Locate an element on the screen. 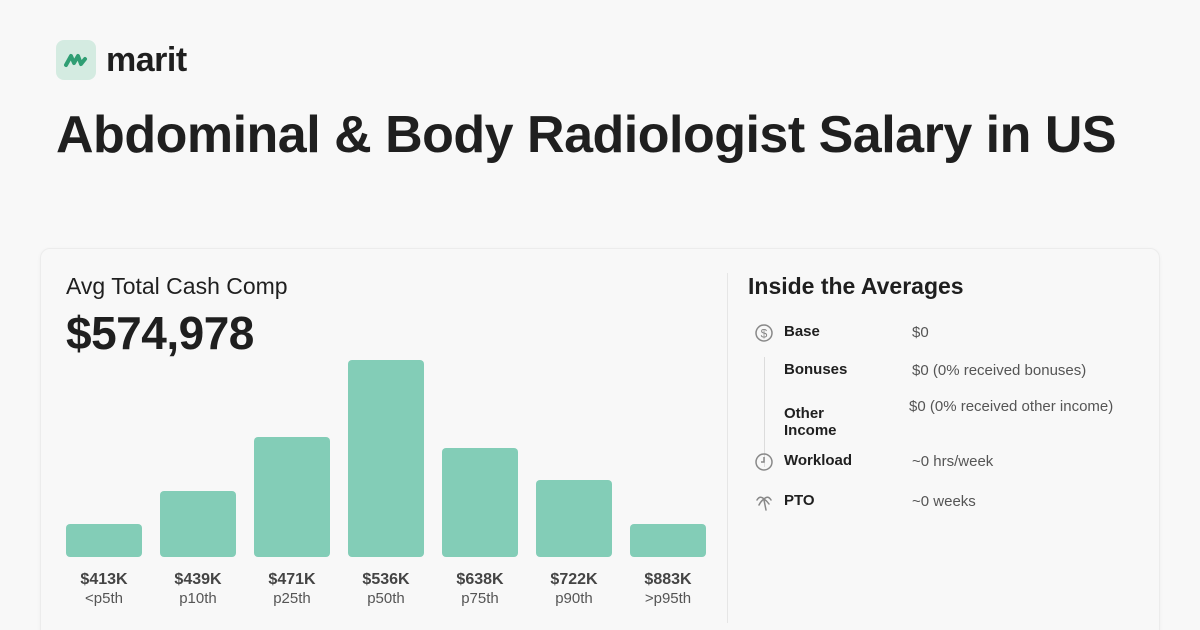 The image size is (1200, 630). bar-label: $536K p50th is located at coordinates (386, 589).